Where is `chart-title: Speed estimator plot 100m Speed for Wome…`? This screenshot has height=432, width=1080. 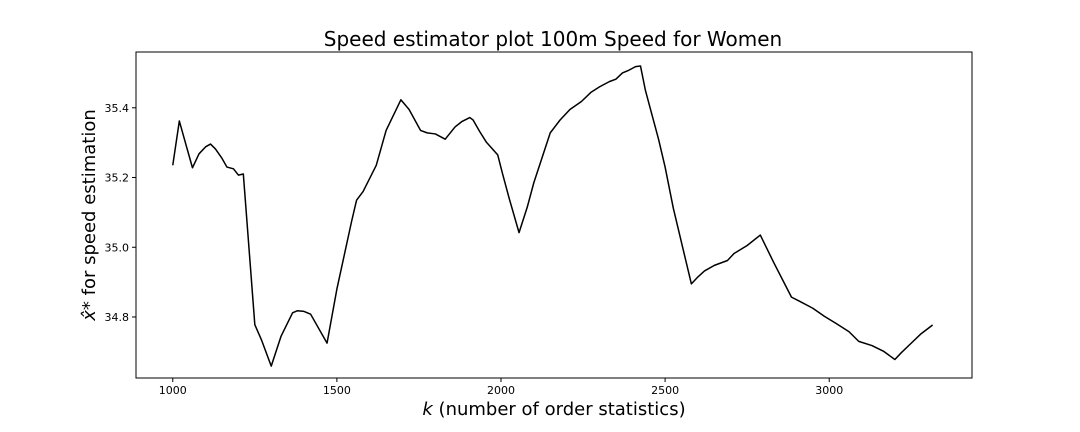 chart-title: Speed estimator plot 100m Speed for Wome… is located at coordinates (553, 39).